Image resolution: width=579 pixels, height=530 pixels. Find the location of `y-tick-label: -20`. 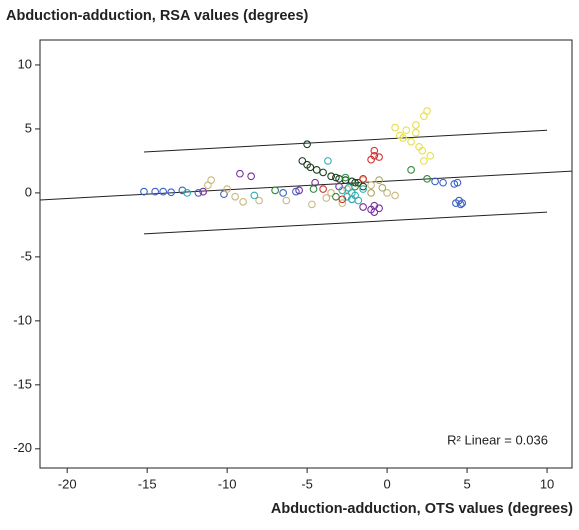

y-tick-label: -20 is located at coordinates (22, 447).